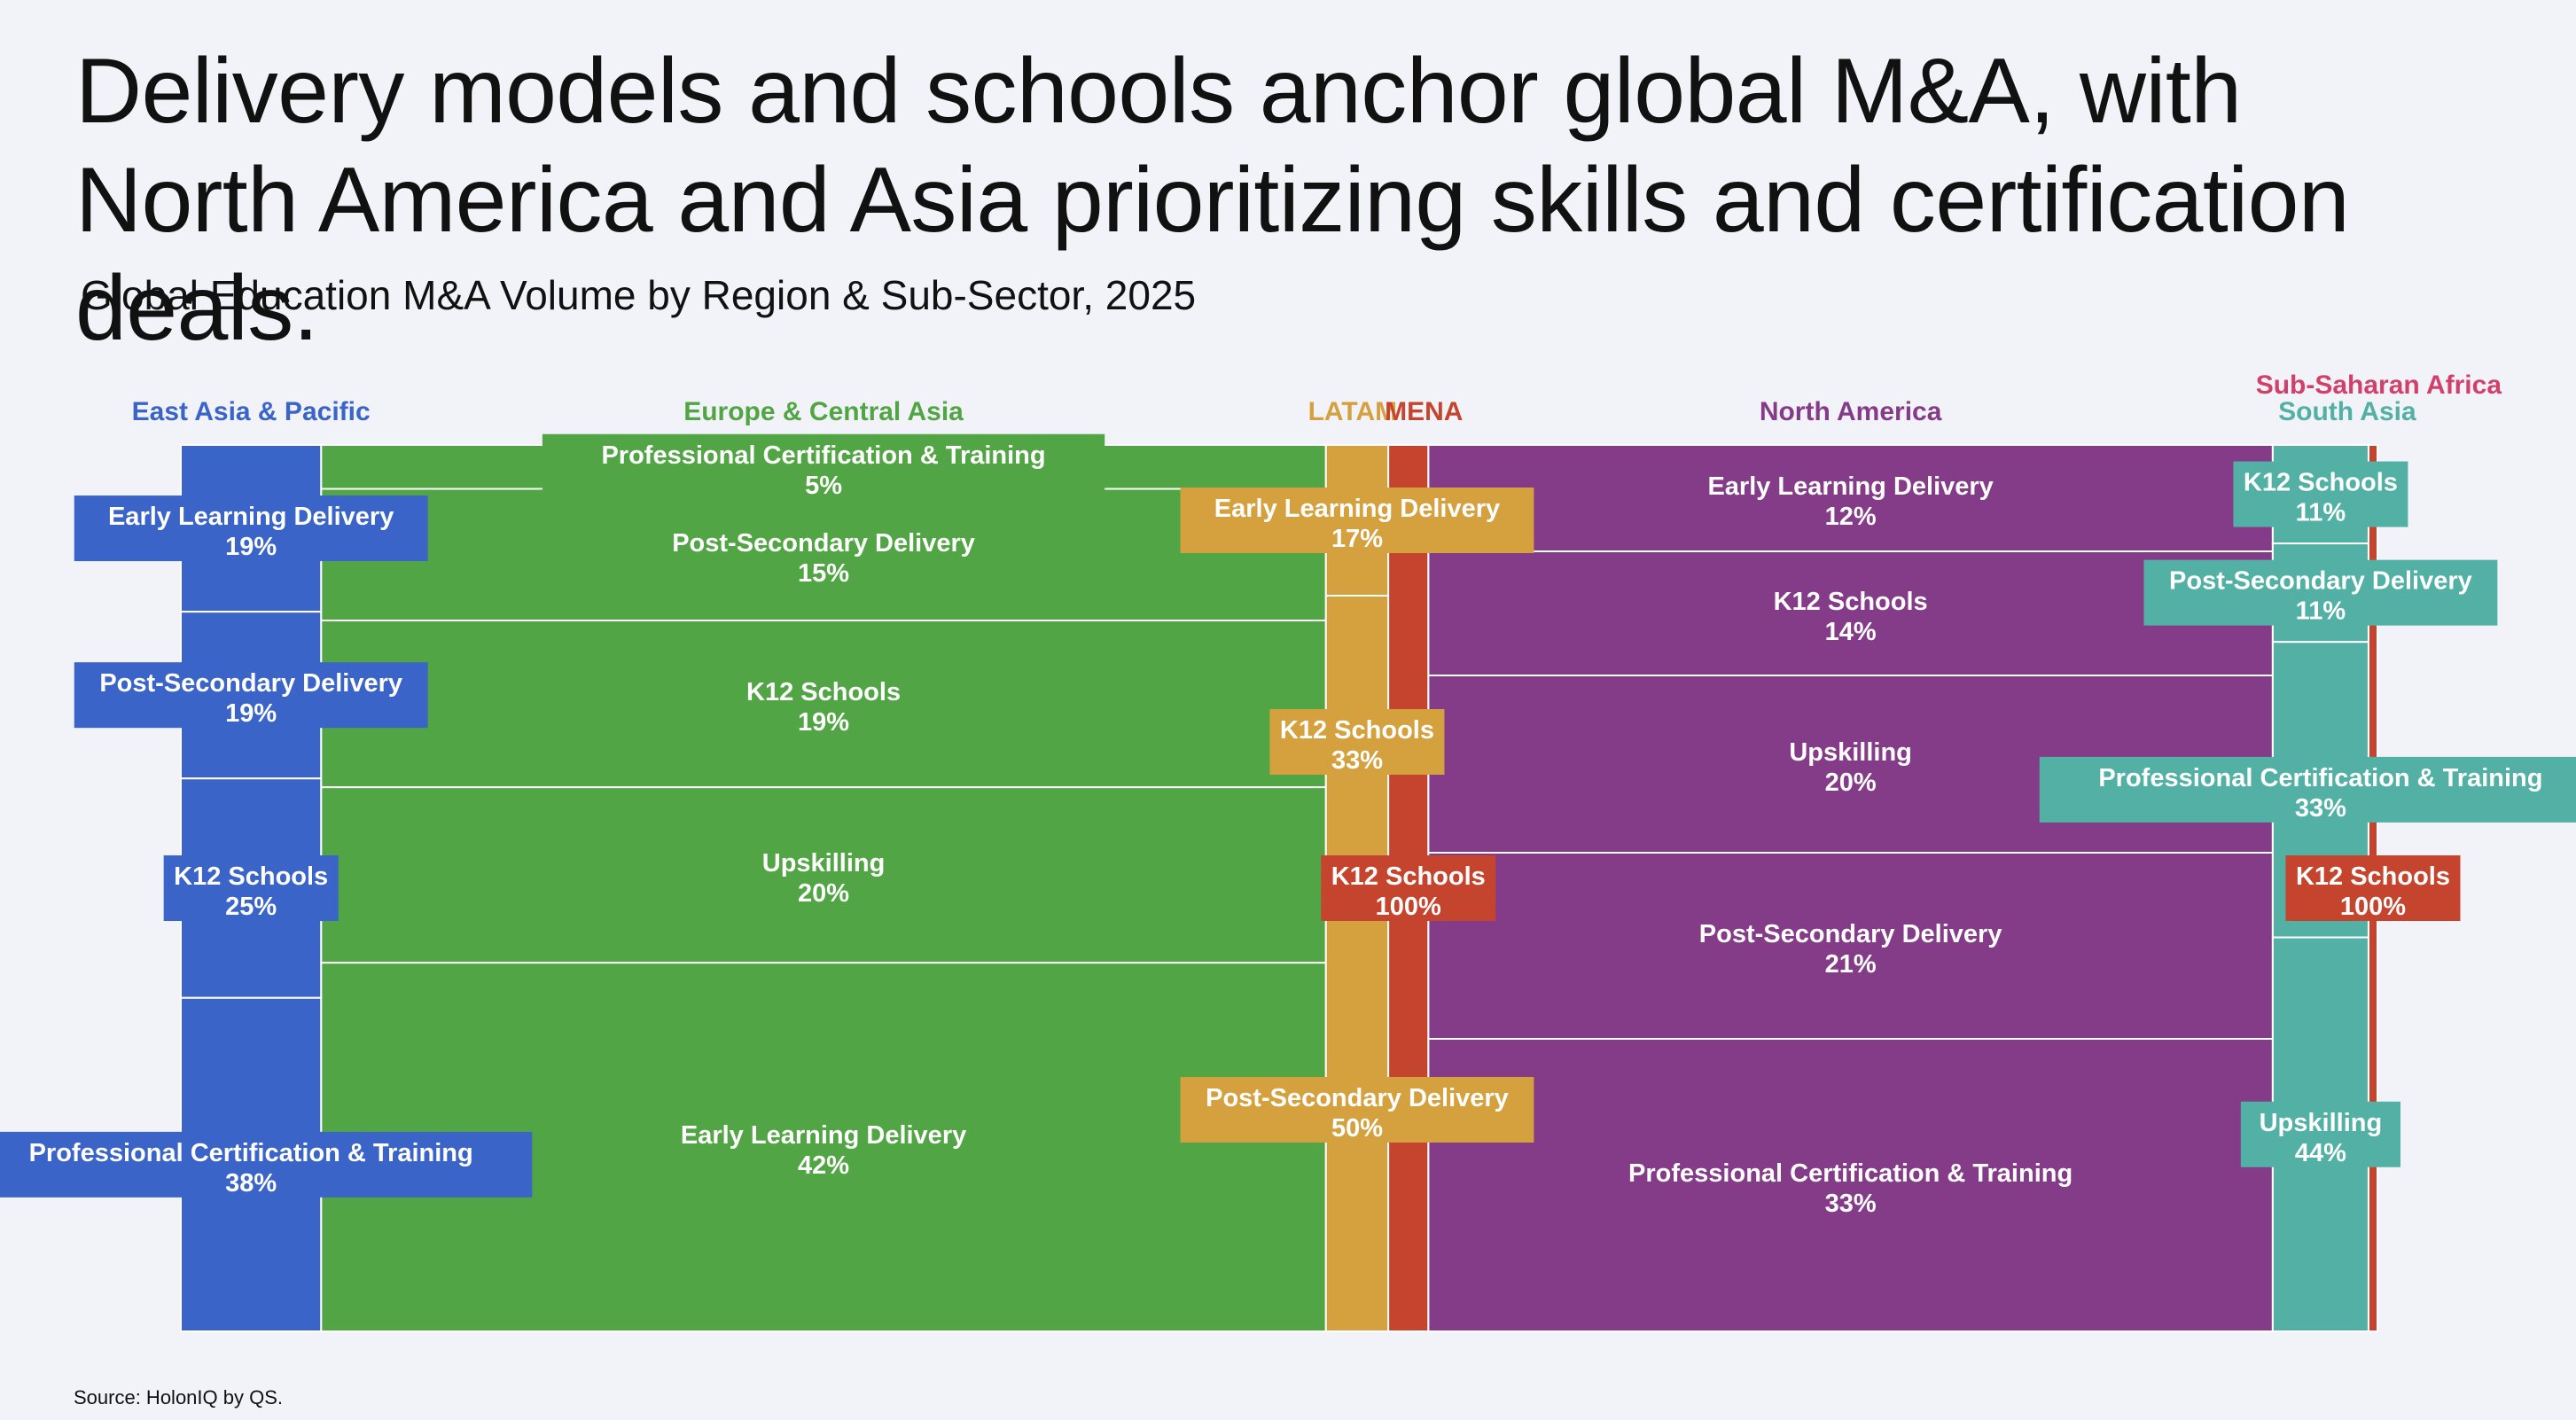 This screenshot has width=2576, height=1420. Describe the element at coordinates (823, 411) in the screenshot. I see `region-header-europe-and-central-asia: Europe & Central Asia` at that location.